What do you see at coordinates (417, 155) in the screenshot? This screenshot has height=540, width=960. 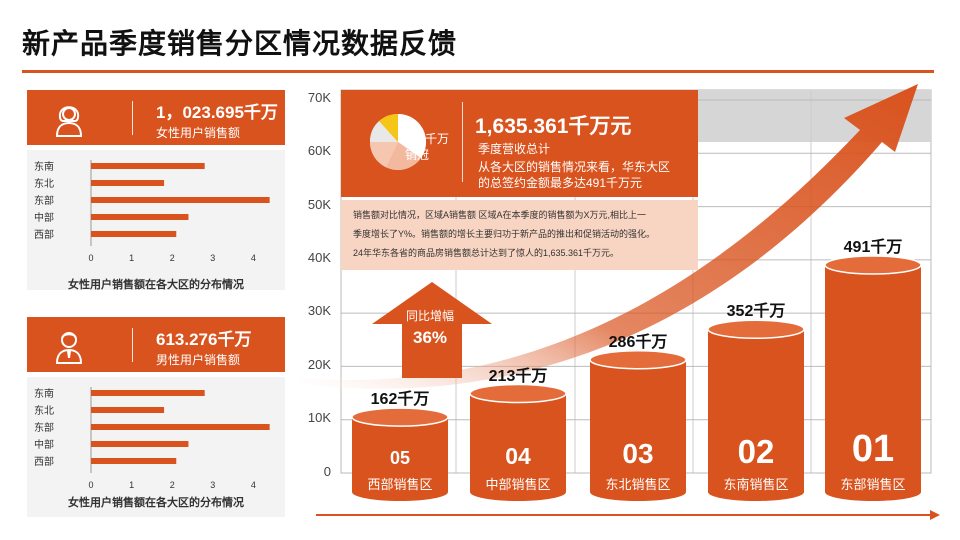 I see `pie-title-label: 销冠` at bounding box center [417, 155].